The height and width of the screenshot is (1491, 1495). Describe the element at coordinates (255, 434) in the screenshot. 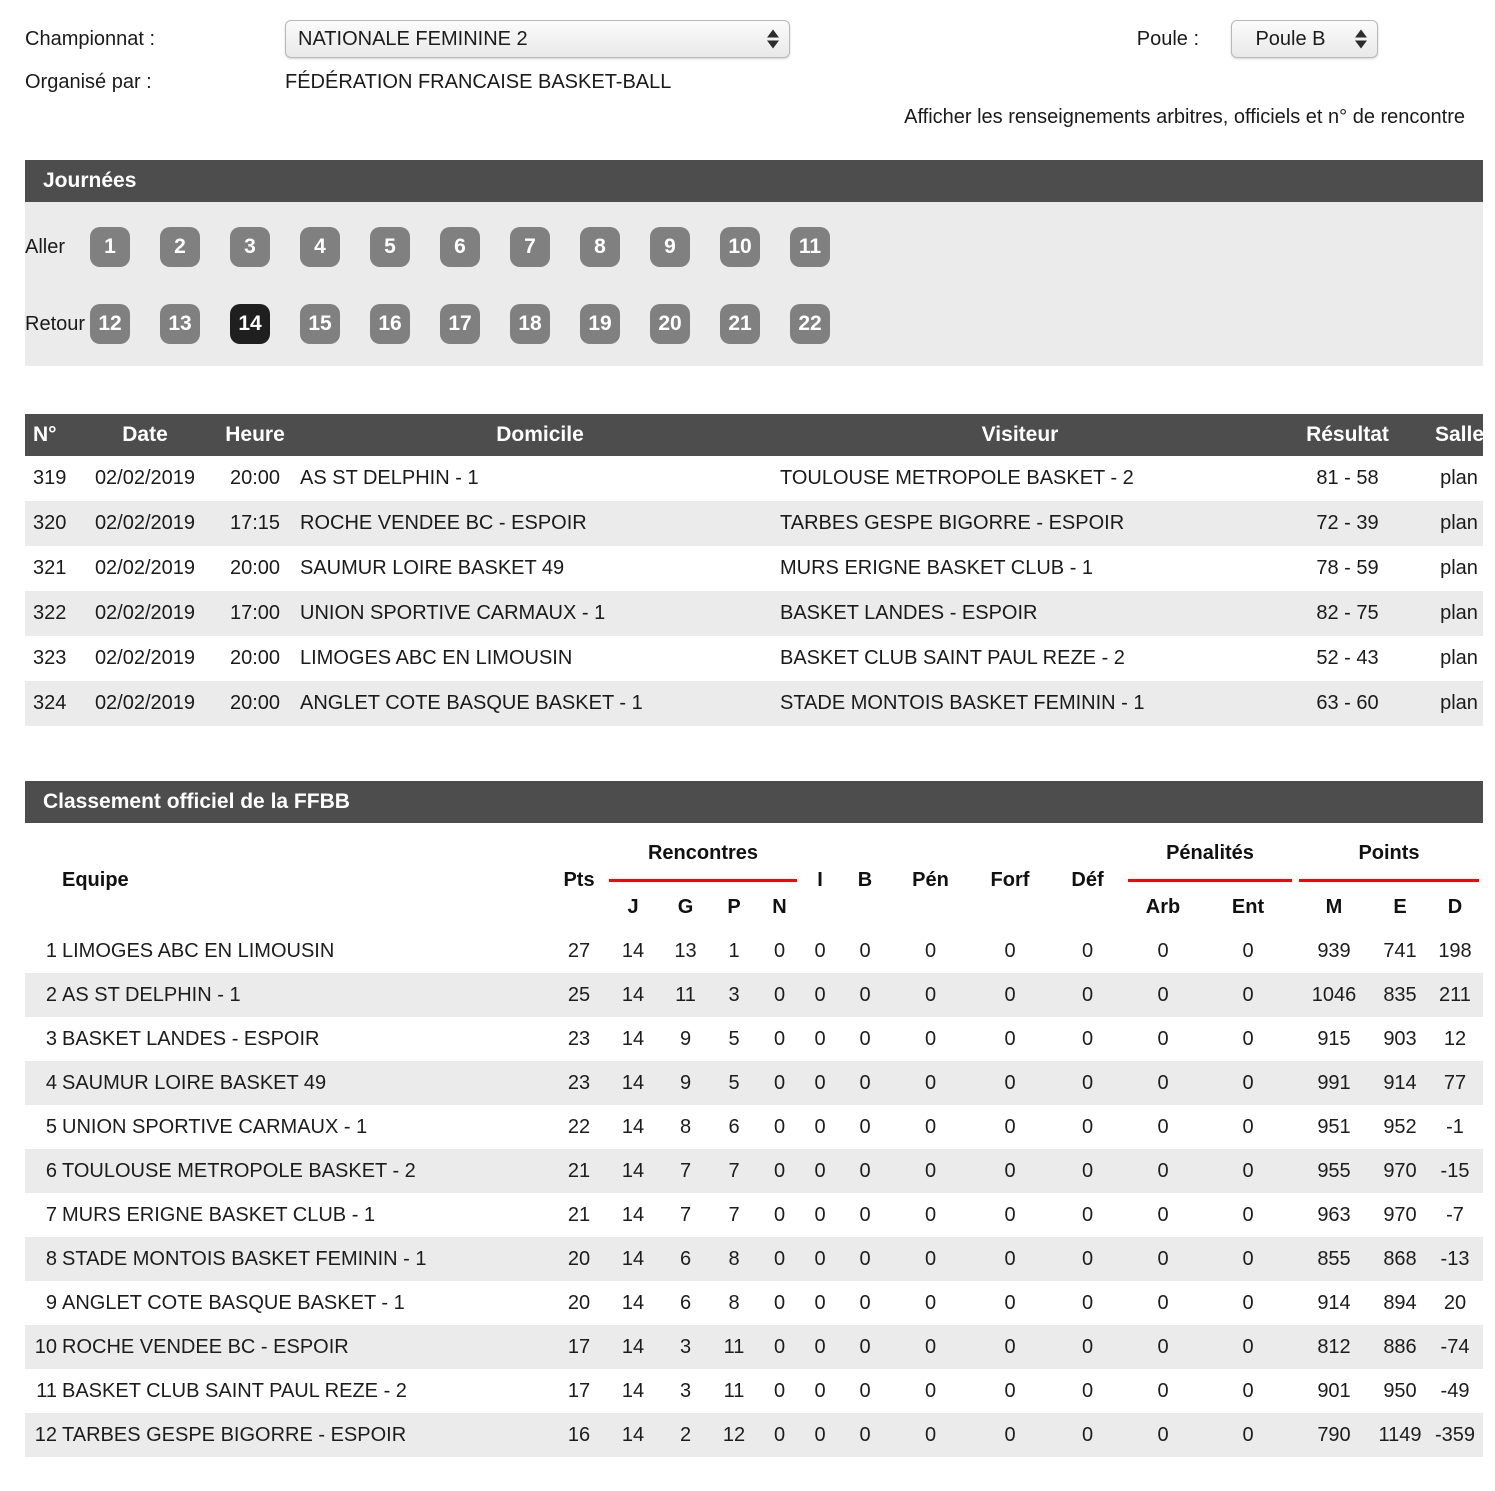

I see `results-header-heure: Heure` at that location.